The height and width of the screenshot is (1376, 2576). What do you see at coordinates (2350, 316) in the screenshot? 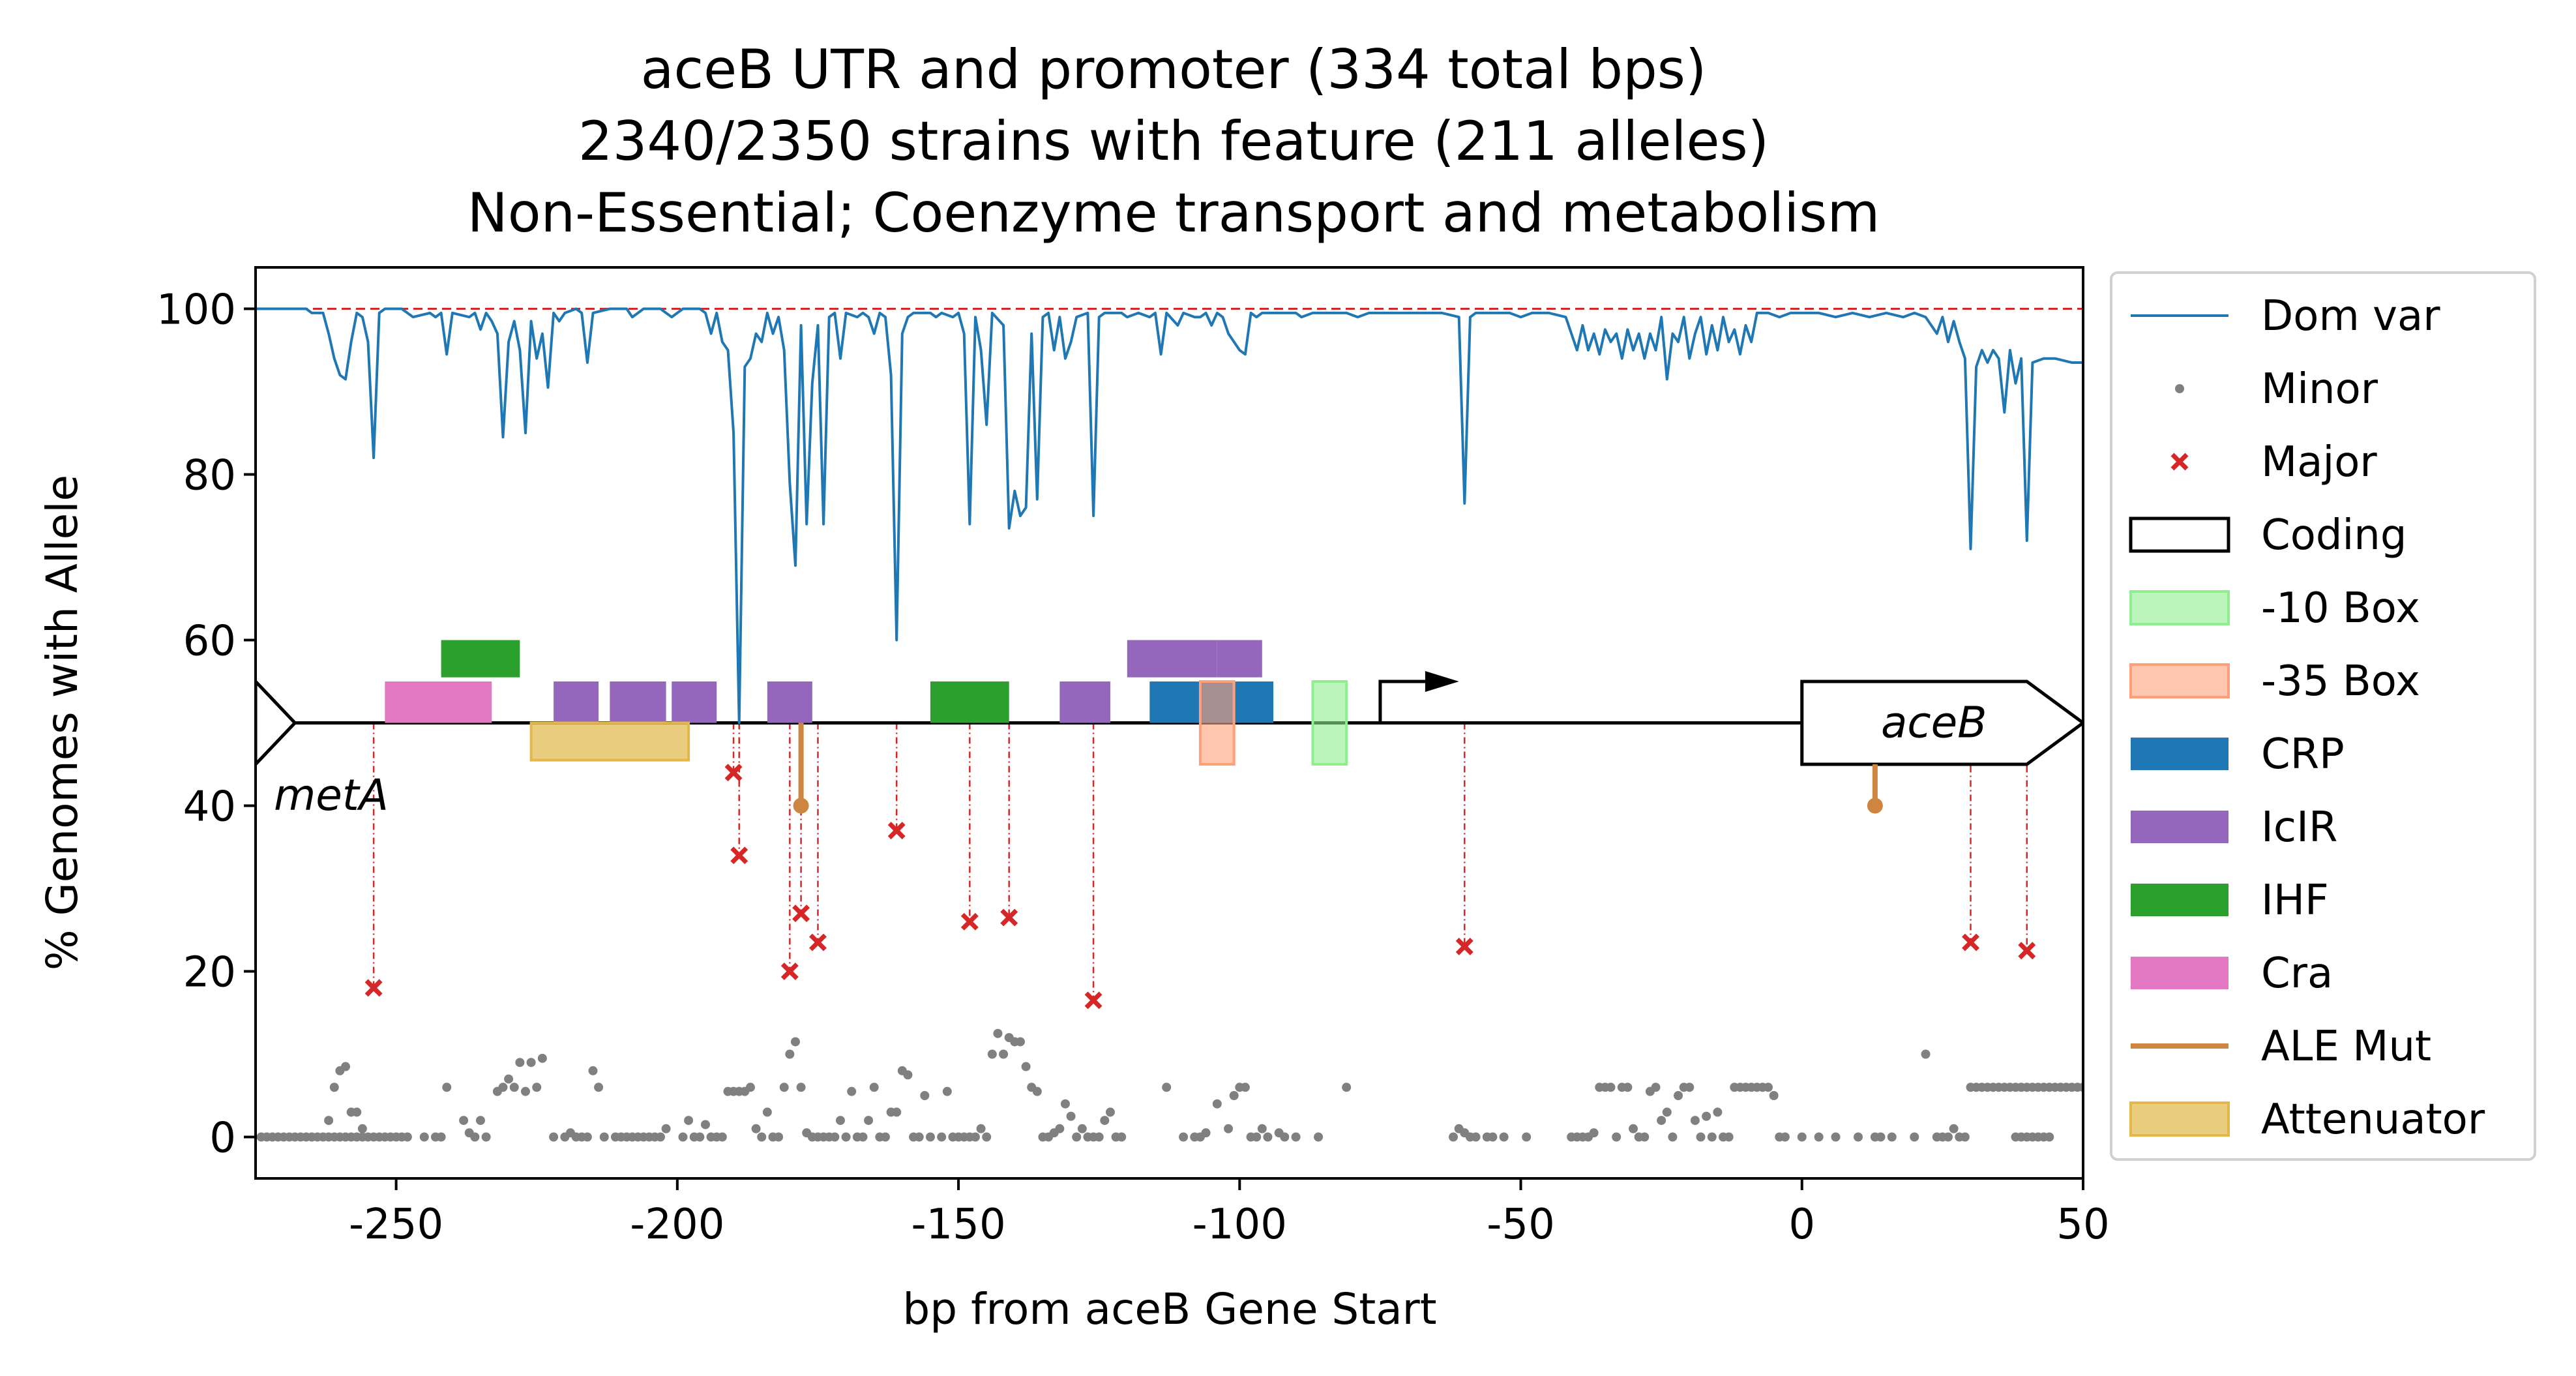
I see `legend-label-domvar: Dom var` at bounding box center [2350, 316].